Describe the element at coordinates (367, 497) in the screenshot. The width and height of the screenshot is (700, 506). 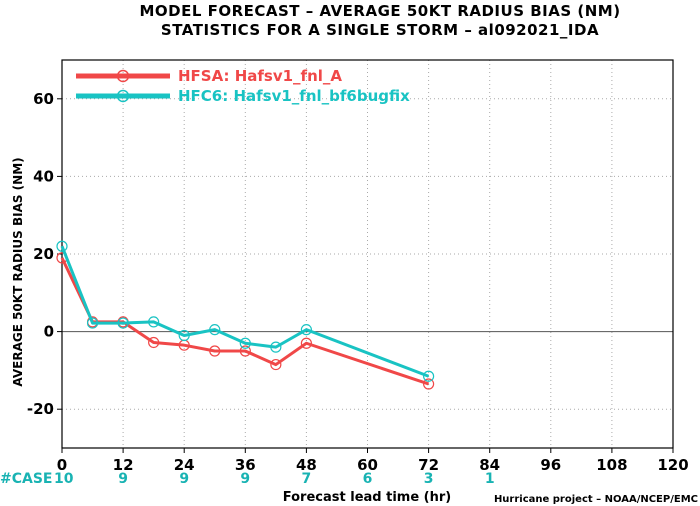
I see `x-axis-label: Forecast lead time (hr)` at that location.